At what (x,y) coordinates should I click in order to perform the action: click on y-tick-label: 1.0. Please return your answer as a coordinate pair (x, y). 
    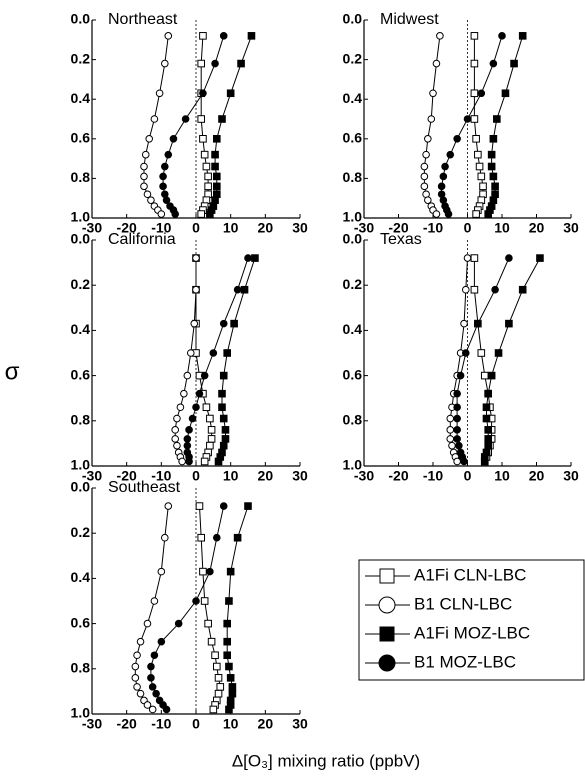
    Looking at the image, I should click on (81, 217).